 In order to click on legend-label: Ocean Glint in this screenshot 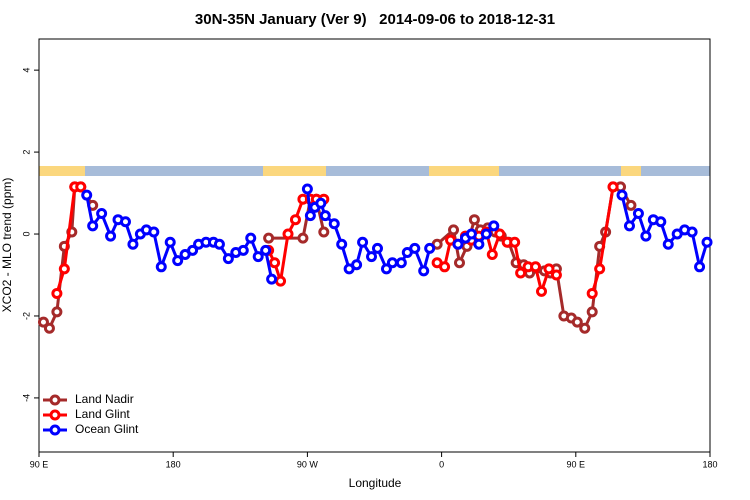, I will do `click(107, 429)`.